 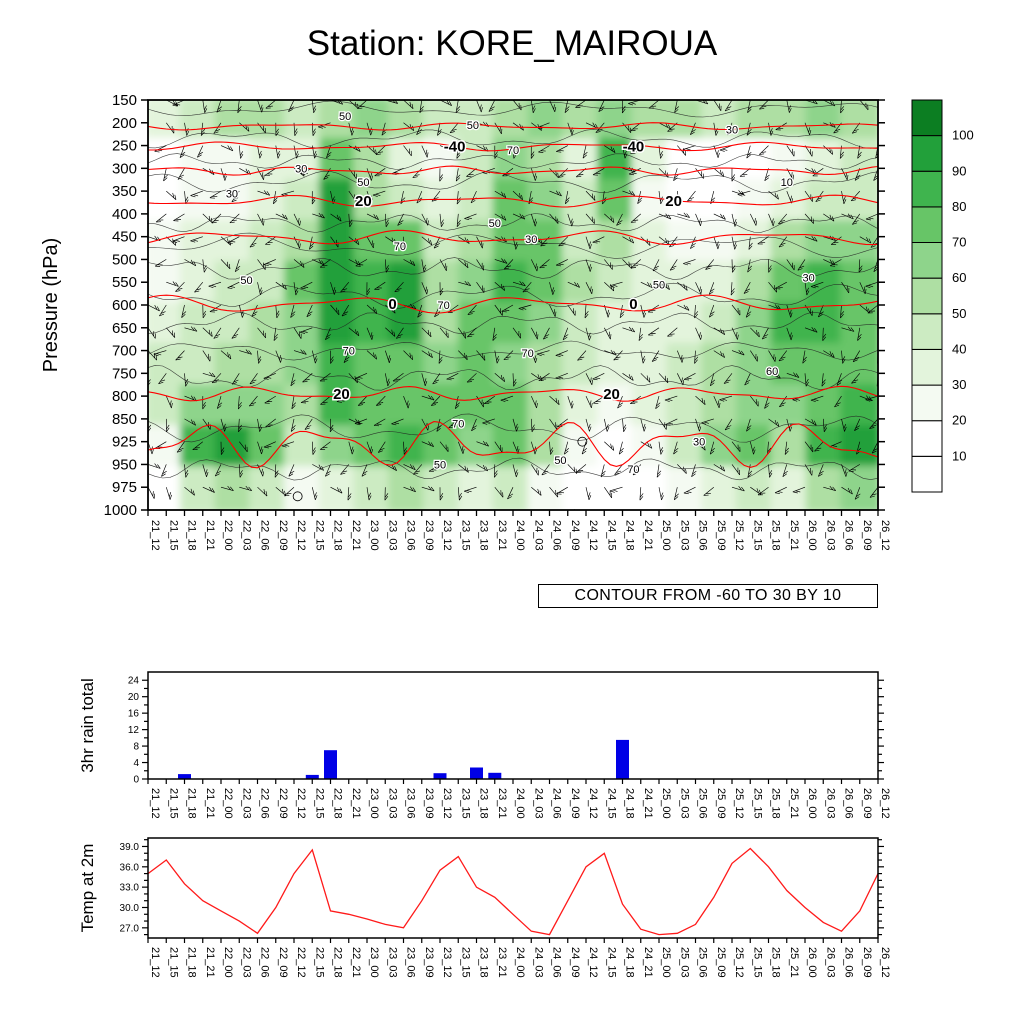 What do you see at coordinates (246, 962) in the screenshot?
I see `time-tick-label: 22_03` at bounding box center [246, 962].